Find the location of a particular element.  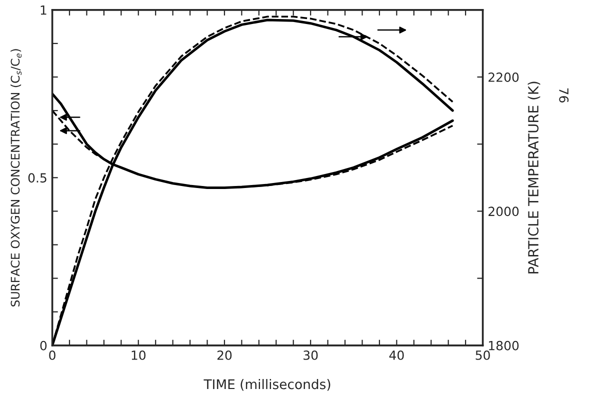

y2-axis-title: PARTICLE TEMPERATURE (K) is located at coordinates (534, 178).